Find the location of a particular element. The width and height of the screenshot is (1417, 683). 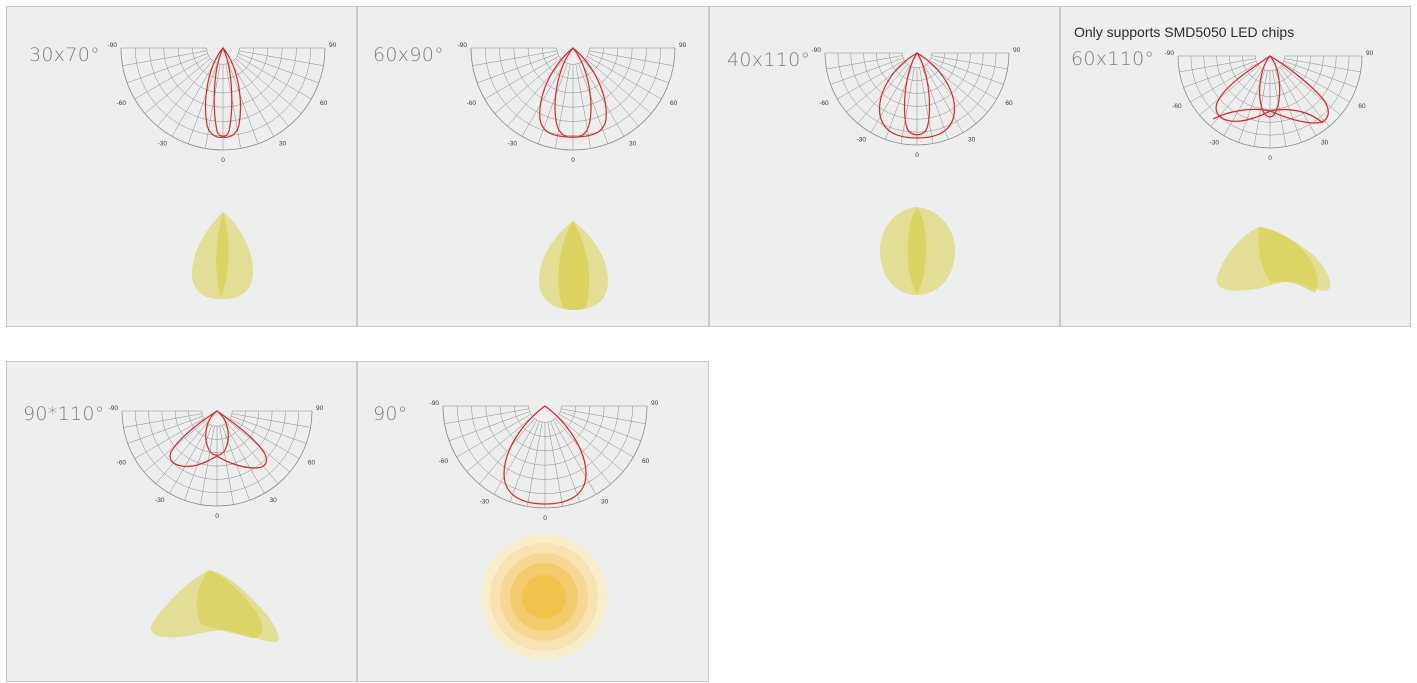

beam-angle-label: 60x90° is located at coordinates (408, 55).